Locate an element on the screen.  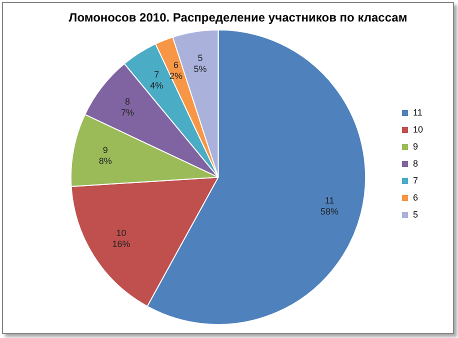
slice-label: 10 is located at coordinates (121, 233).